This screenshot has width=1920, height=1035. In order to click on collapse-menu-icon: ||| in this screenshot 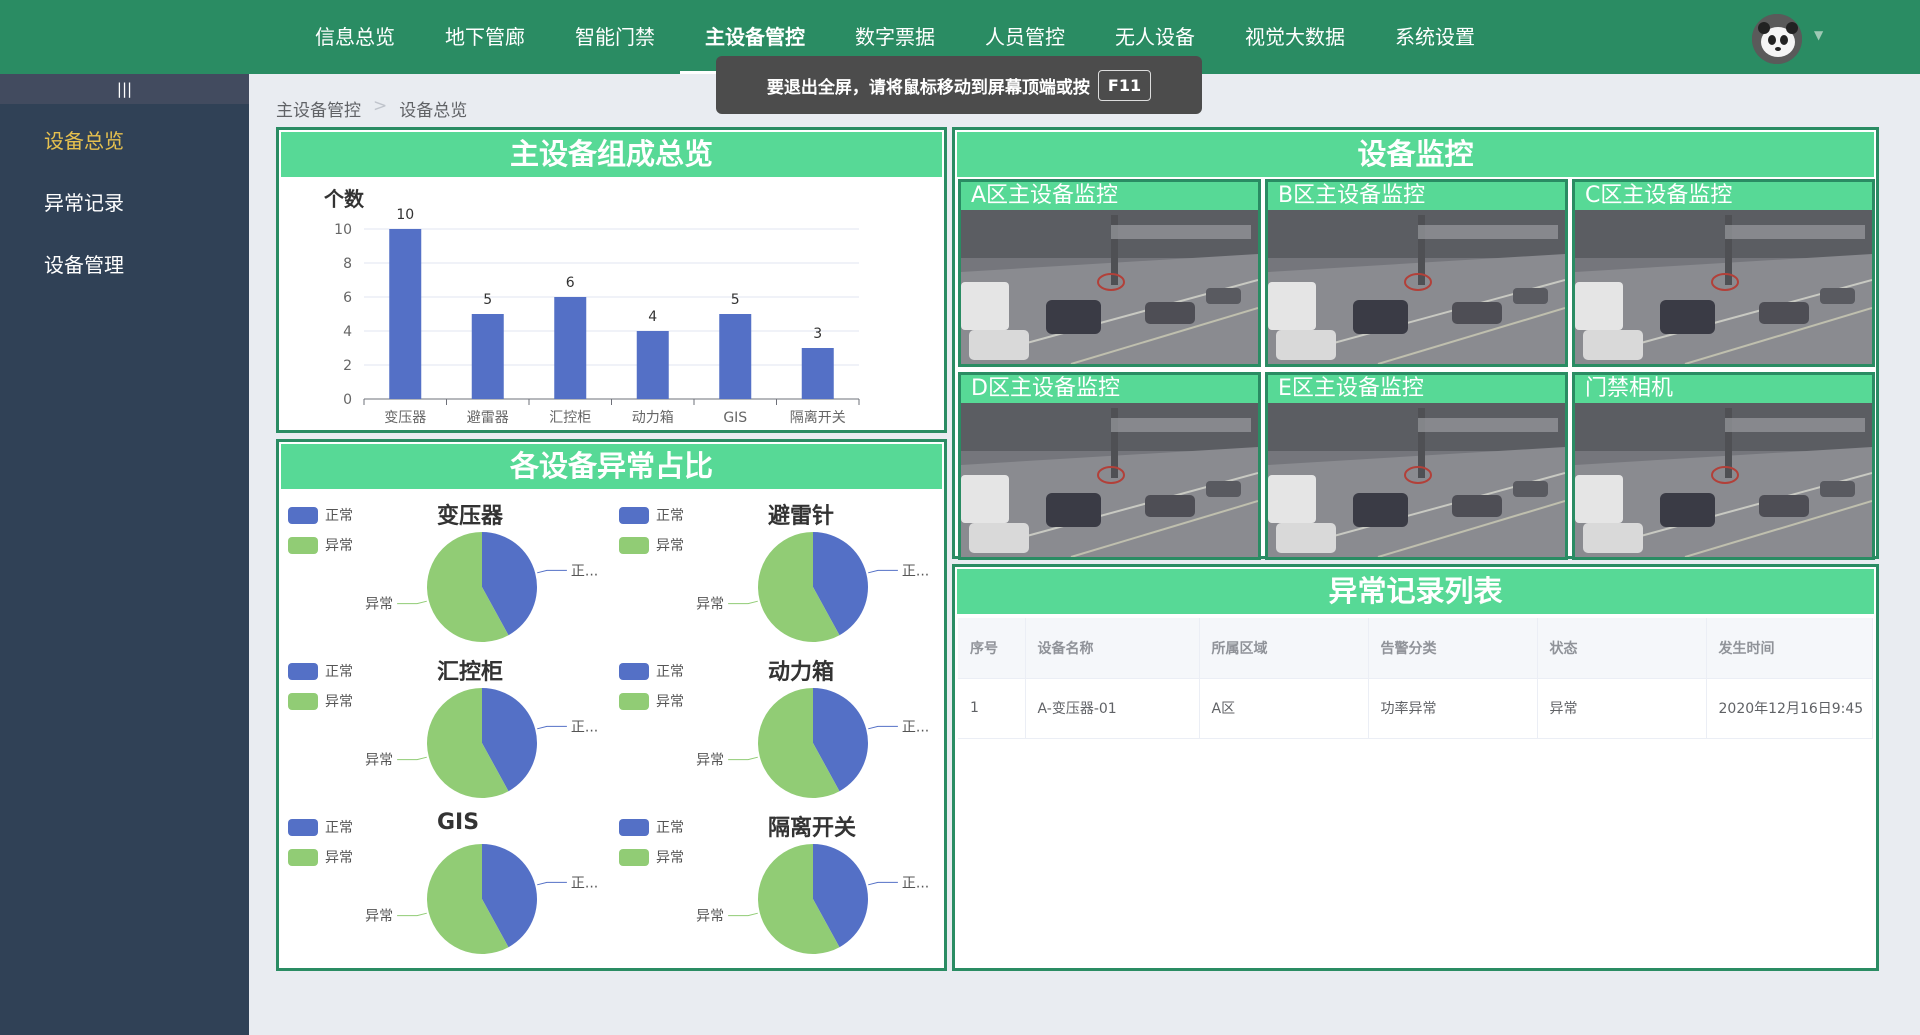, I will do `click(124, 89)`.